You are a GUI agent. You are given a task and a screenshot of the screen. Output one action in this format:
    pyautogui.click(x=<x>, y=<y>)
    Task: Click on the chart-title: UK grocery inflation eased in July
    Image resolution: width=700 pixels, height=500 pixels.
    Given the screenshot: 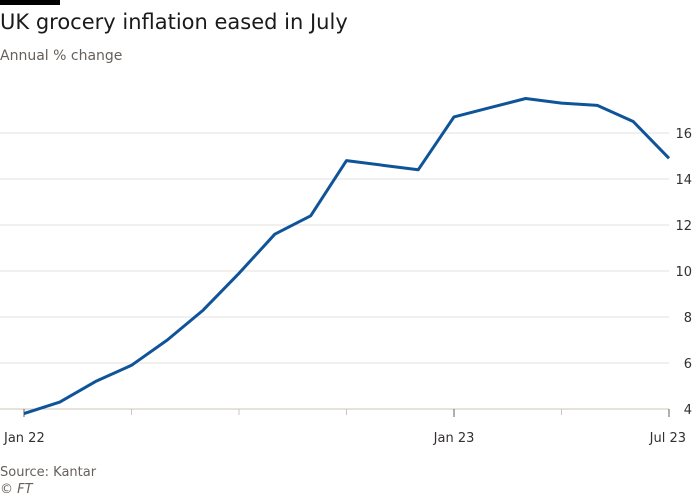 What is the action you would take?
    pyautogui.click(x=174, y=22)
    